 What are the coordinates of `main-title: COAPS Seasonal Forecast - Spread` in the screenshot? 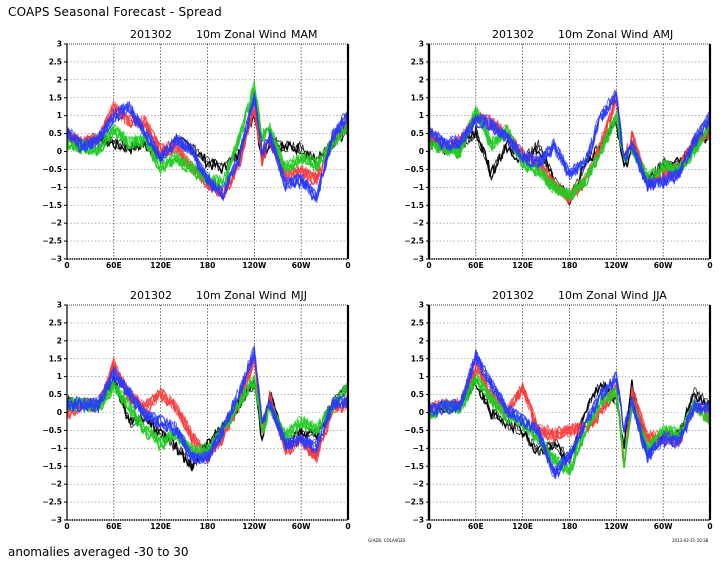 It's located at (115, 12).